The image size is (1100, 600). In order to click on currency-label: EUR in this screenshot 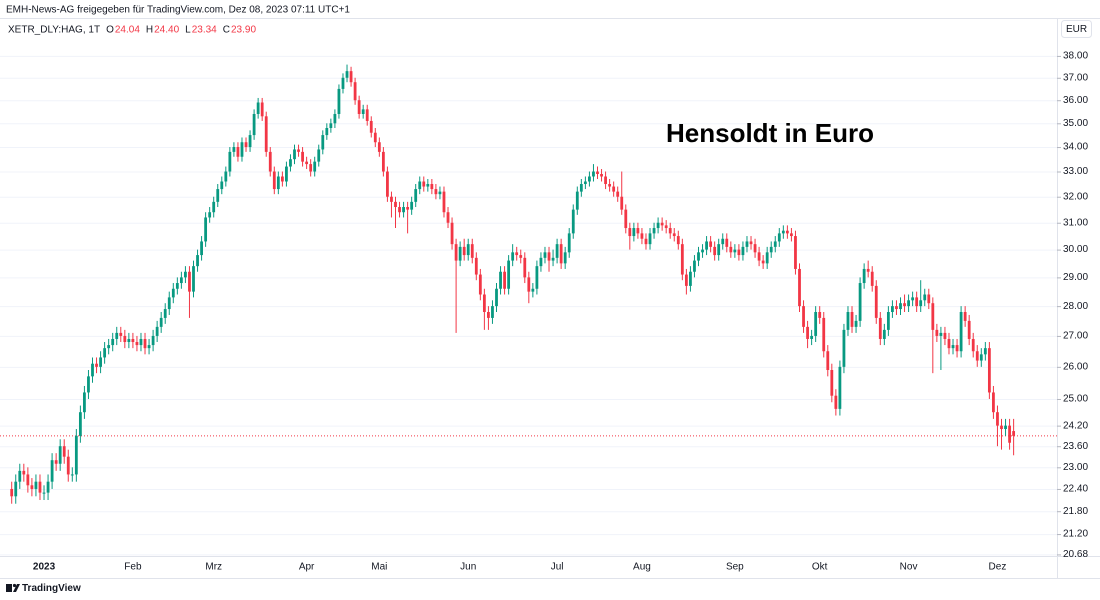, I will do `click(1076, 29)`.